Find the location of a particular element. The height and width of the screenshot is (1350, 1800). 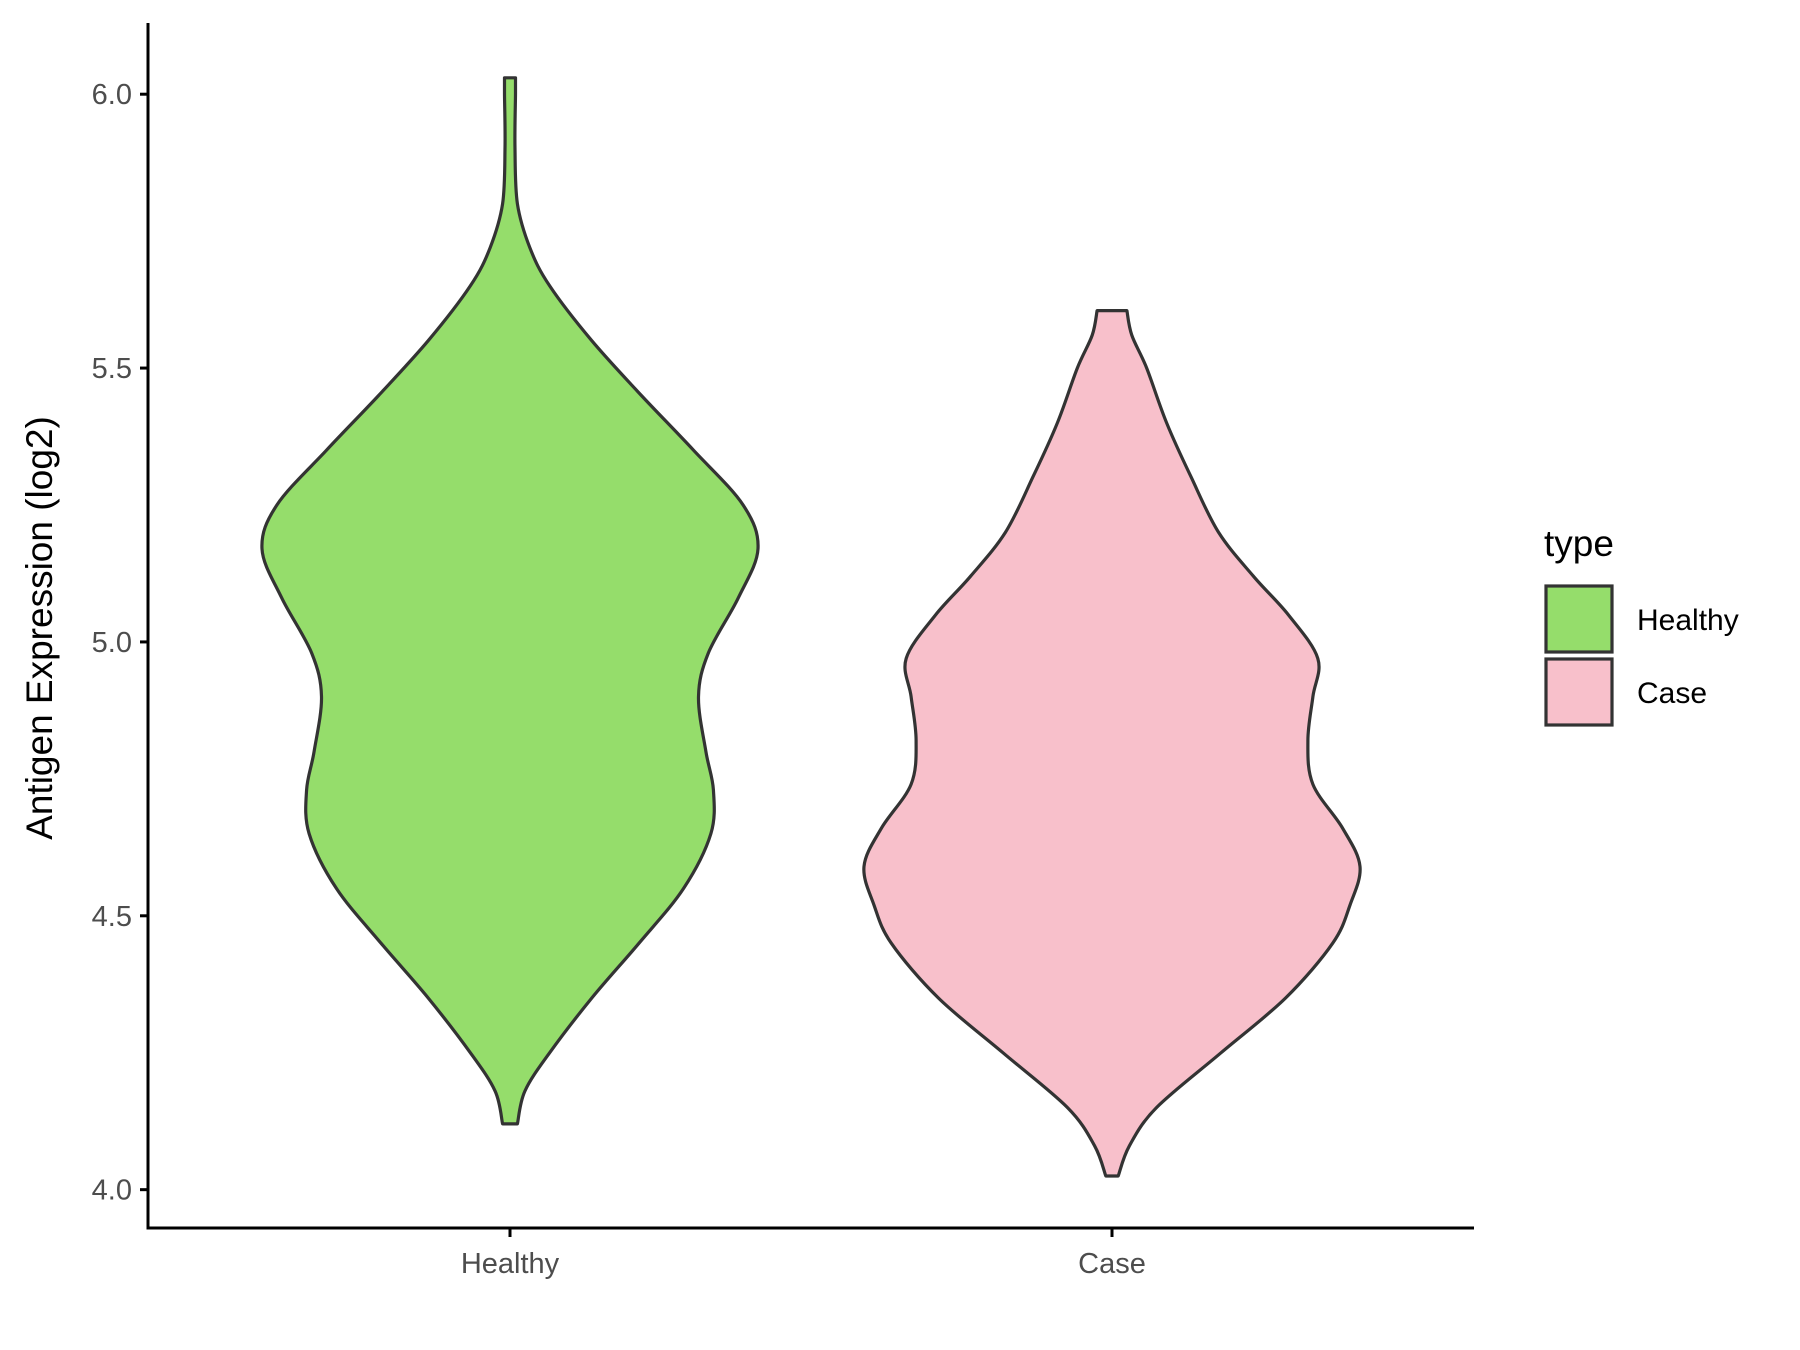

x-tick-label: Healthy is located at coordinates (510, 1264).